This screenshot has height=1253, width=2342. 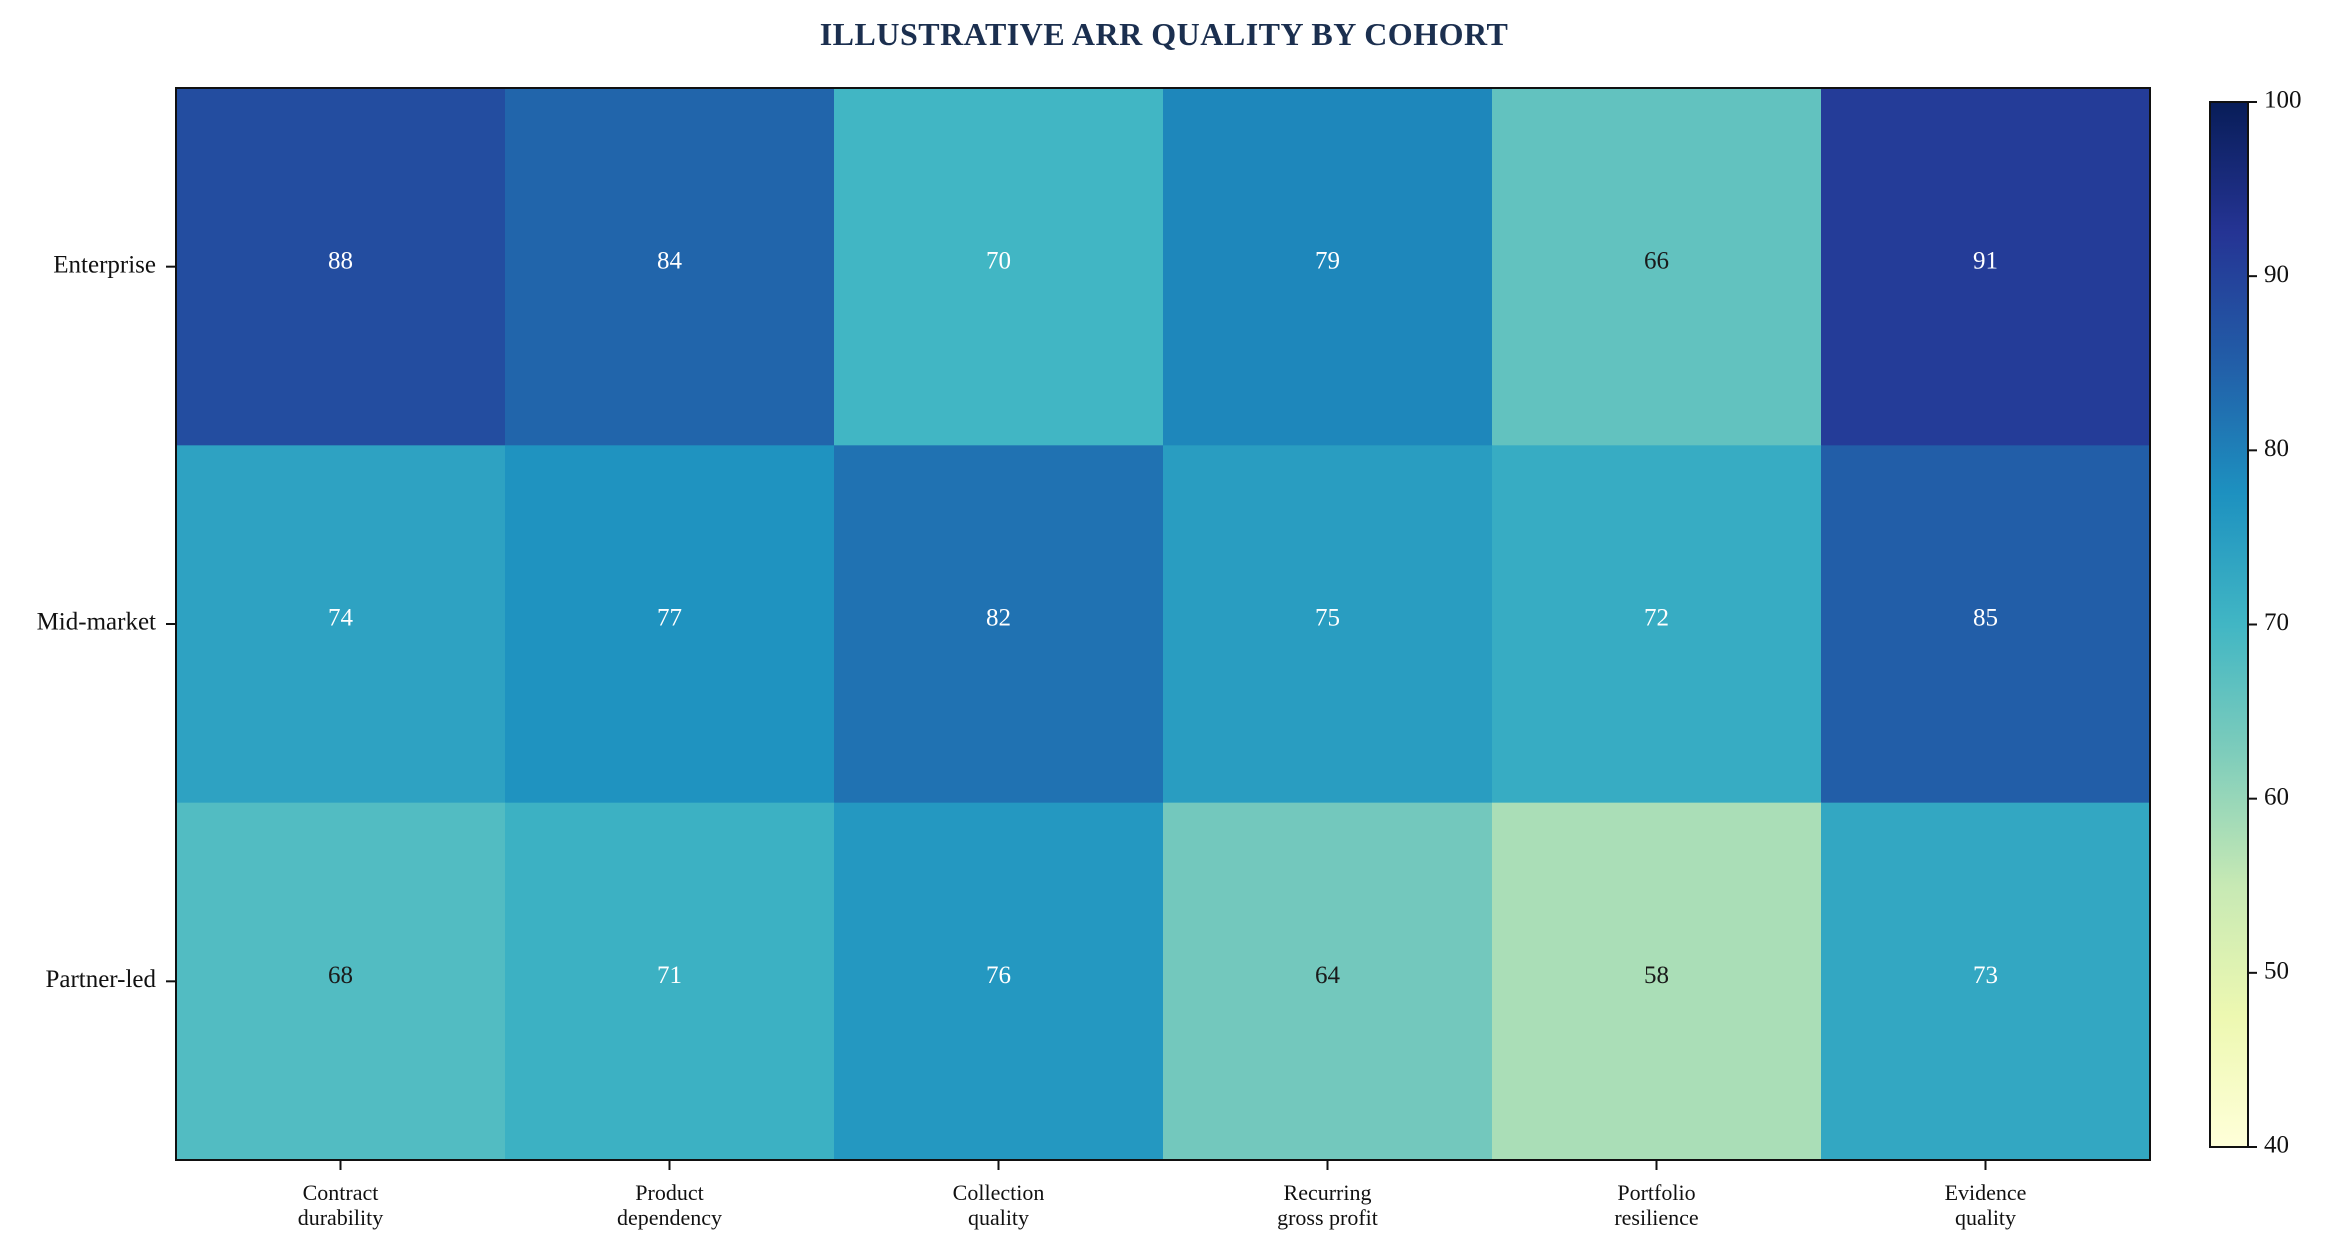 I want to click on cell-value-label: 84, so click(x=670, y=260).